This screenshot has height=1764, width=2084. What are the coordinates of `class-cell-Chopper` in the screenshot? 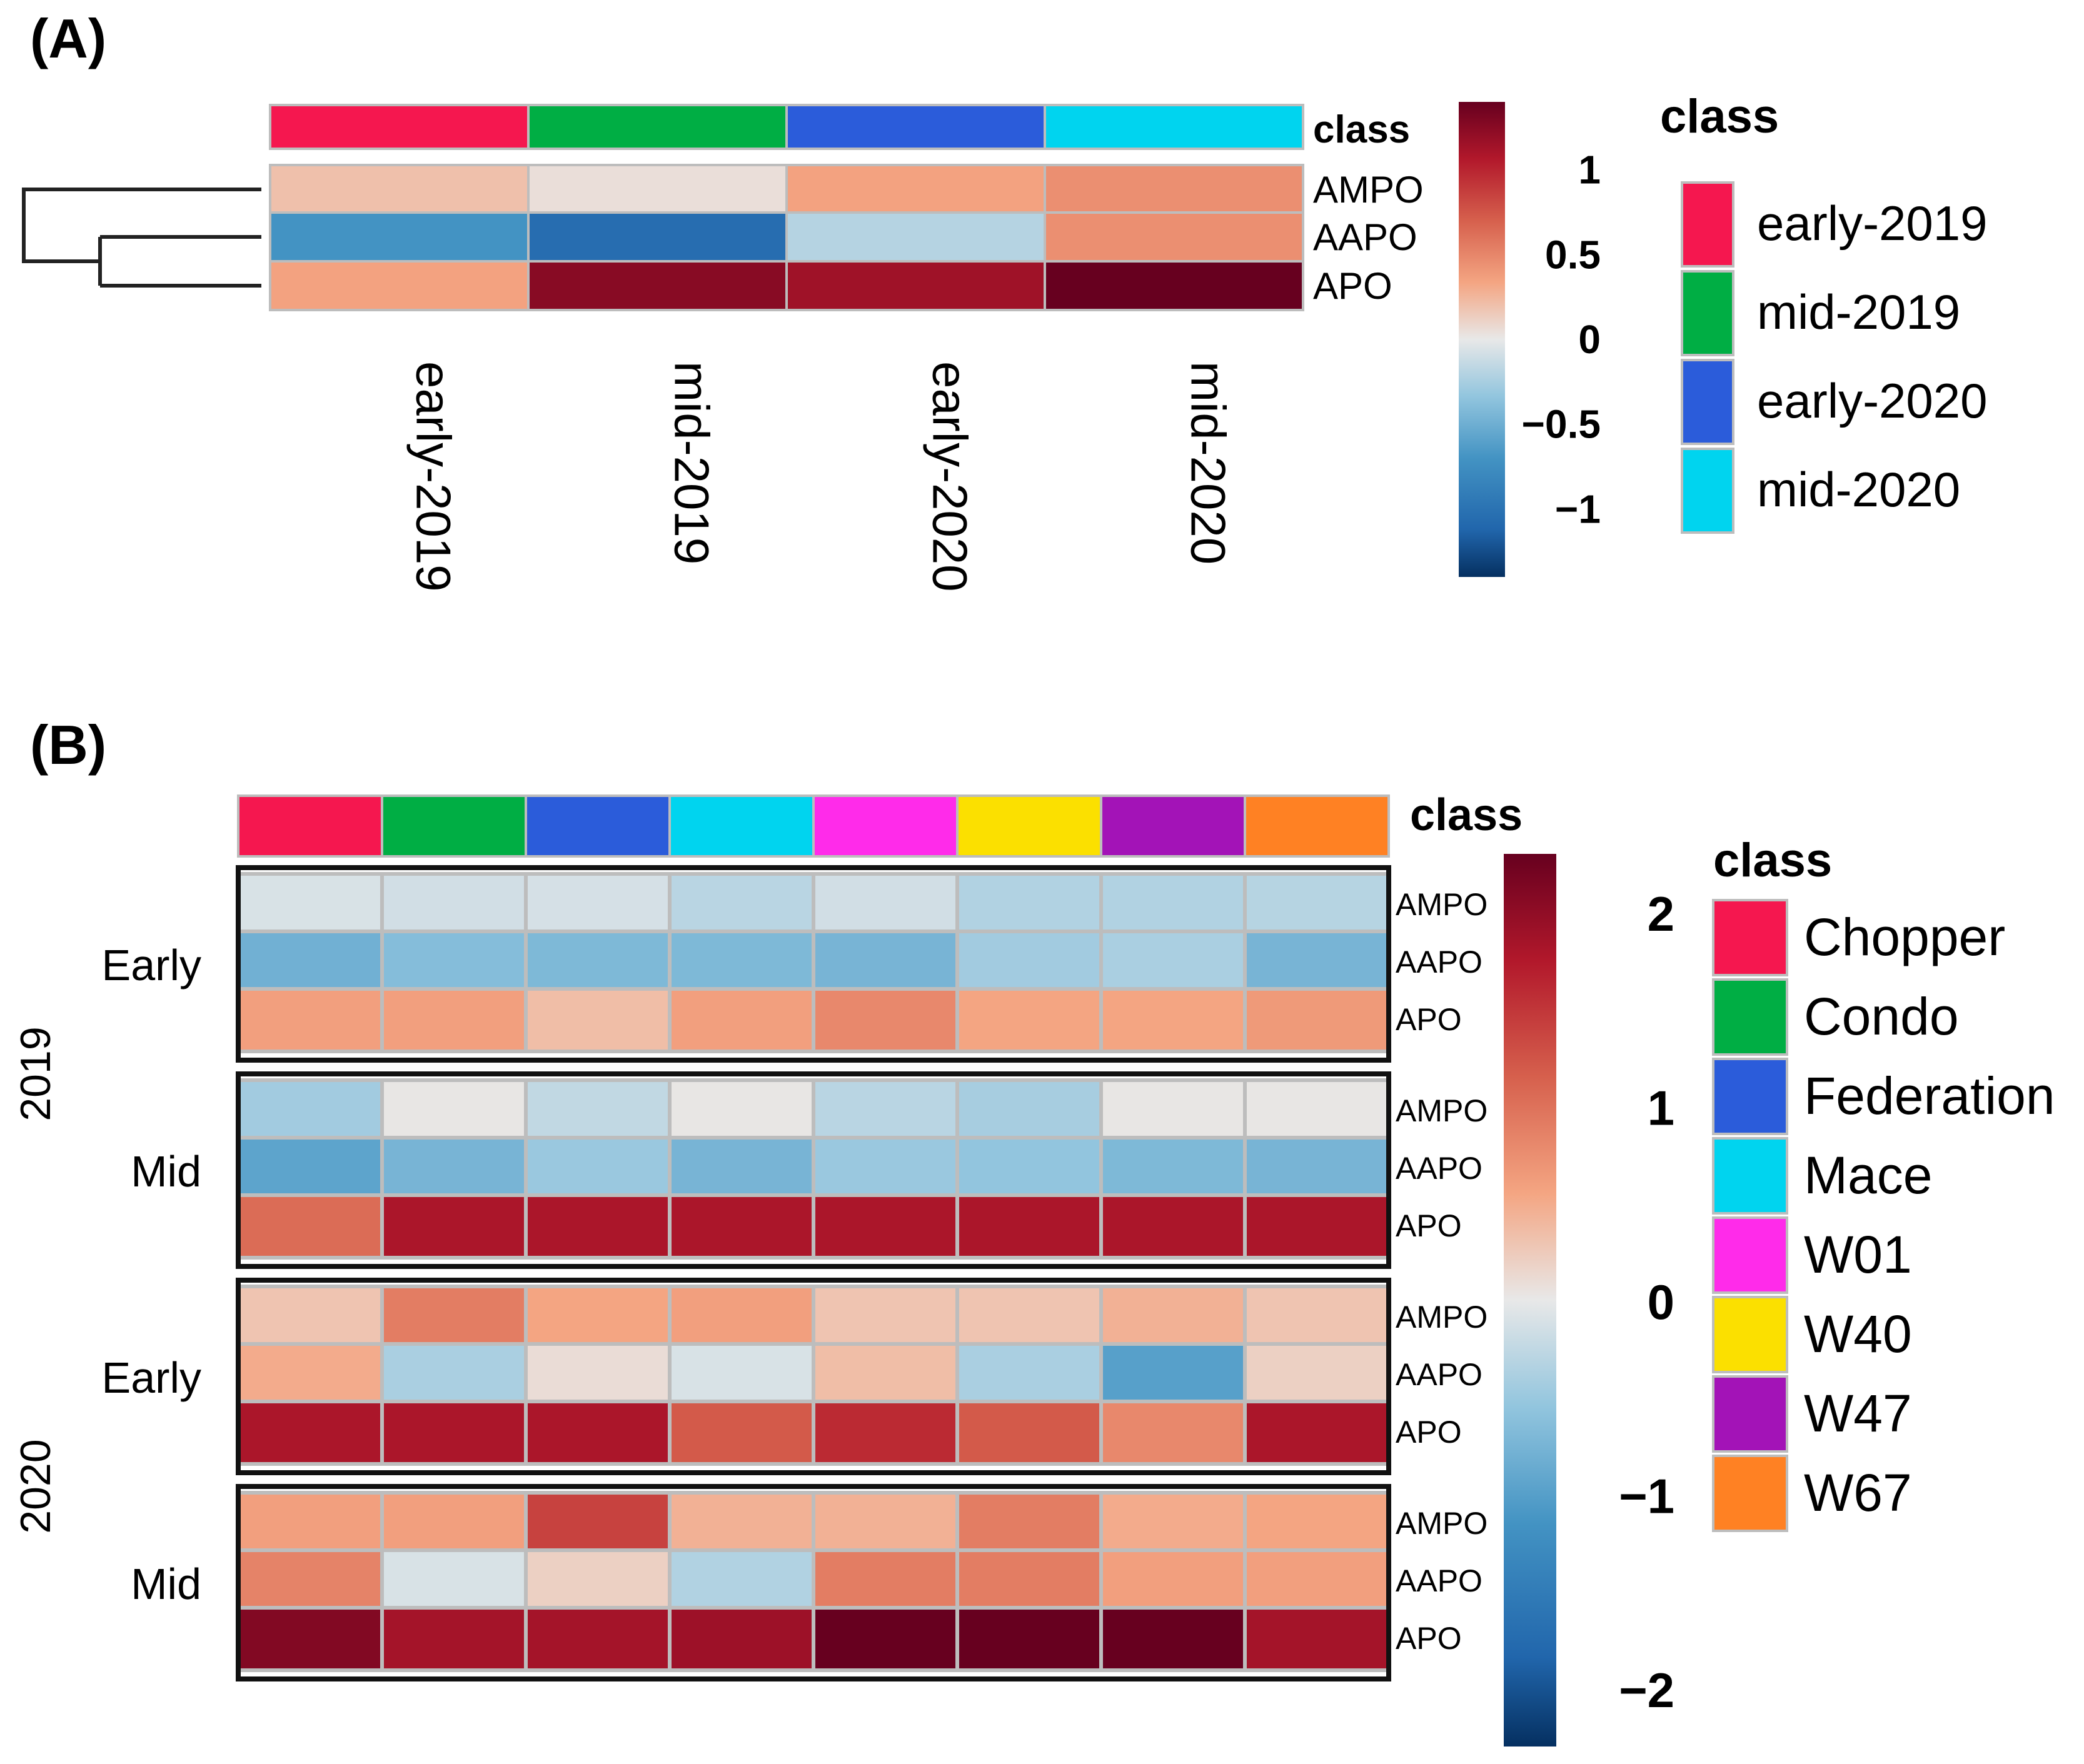 It's located at (310, 826).